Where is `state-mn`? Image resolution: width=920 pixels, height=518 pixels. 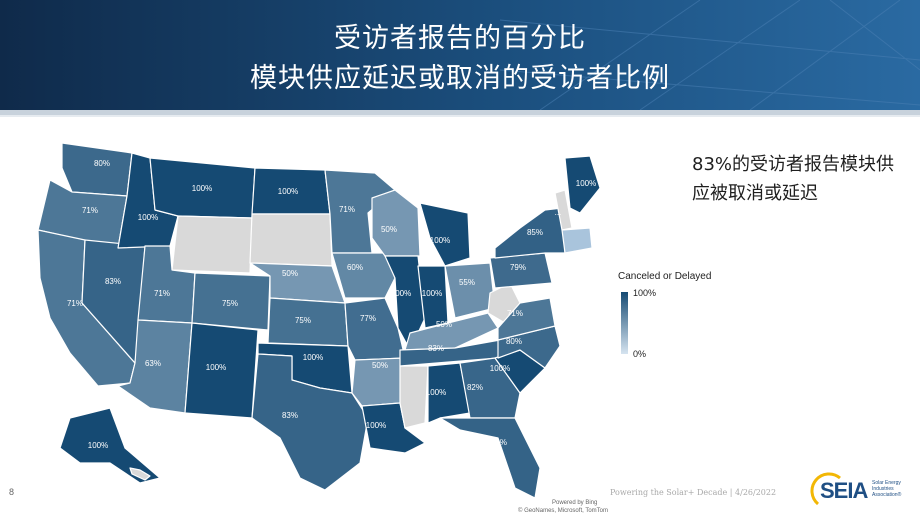 state-mn is located at coordinates (360, 211).